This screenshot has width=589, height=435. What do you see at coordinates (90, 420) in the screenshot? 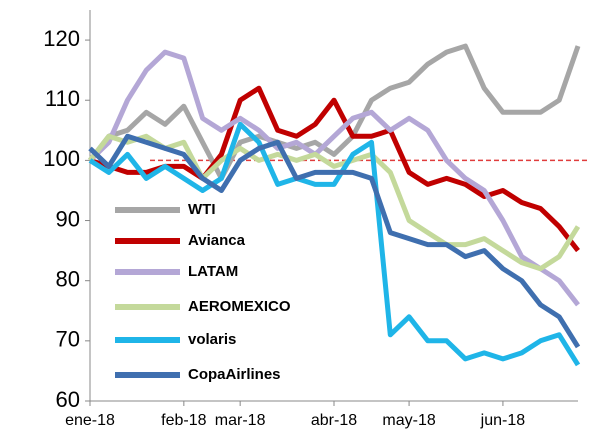
I see `x-tick-label: ene-18` at bounding box center [90, 420].